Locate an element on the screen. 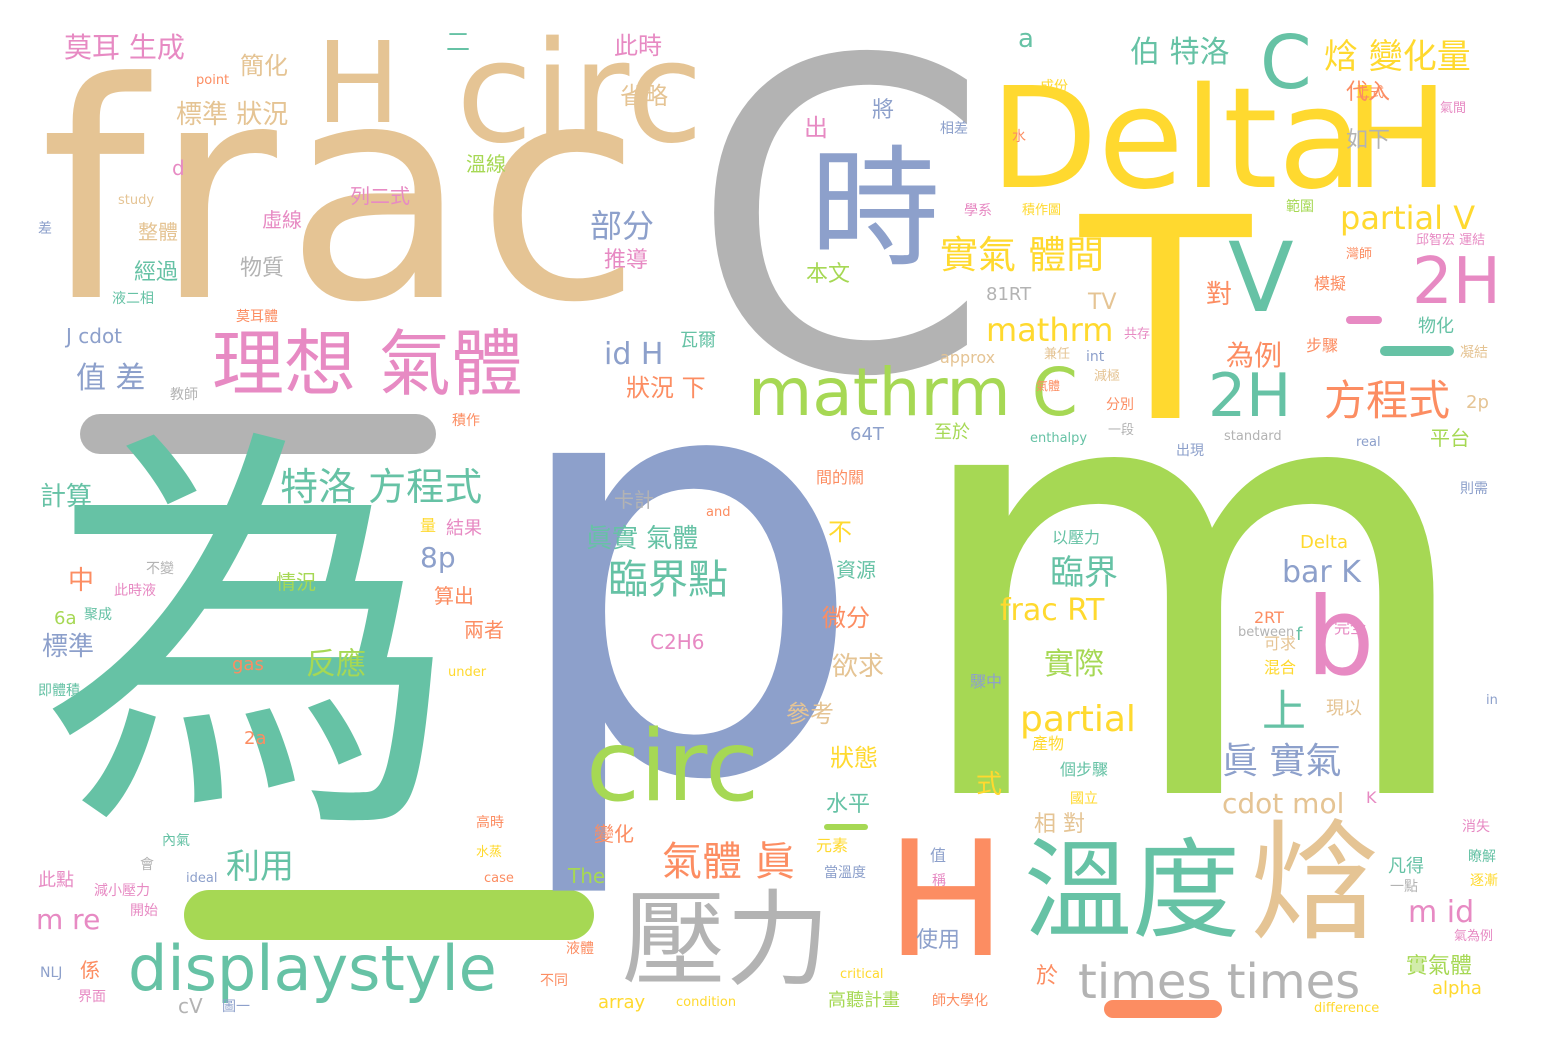  word: 2a is located at coordinates (255, 738).